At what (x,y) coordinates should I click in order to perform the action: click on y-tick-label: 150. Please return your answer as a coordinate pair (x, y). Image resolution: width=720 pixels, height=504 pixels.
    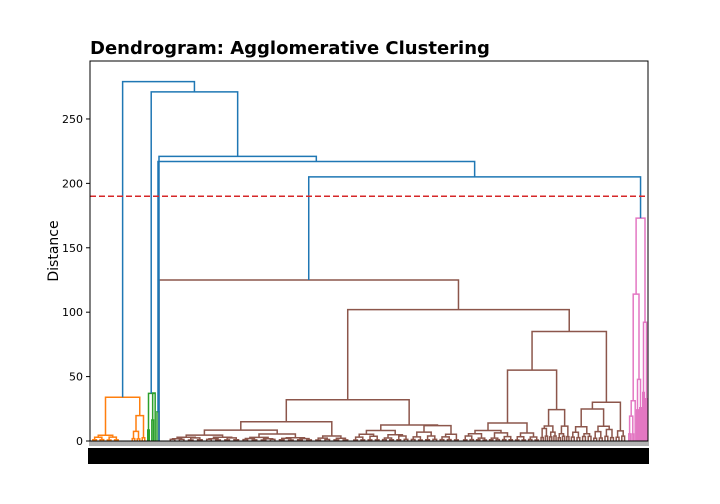
    Looking at the image, I should click on (72, 248).